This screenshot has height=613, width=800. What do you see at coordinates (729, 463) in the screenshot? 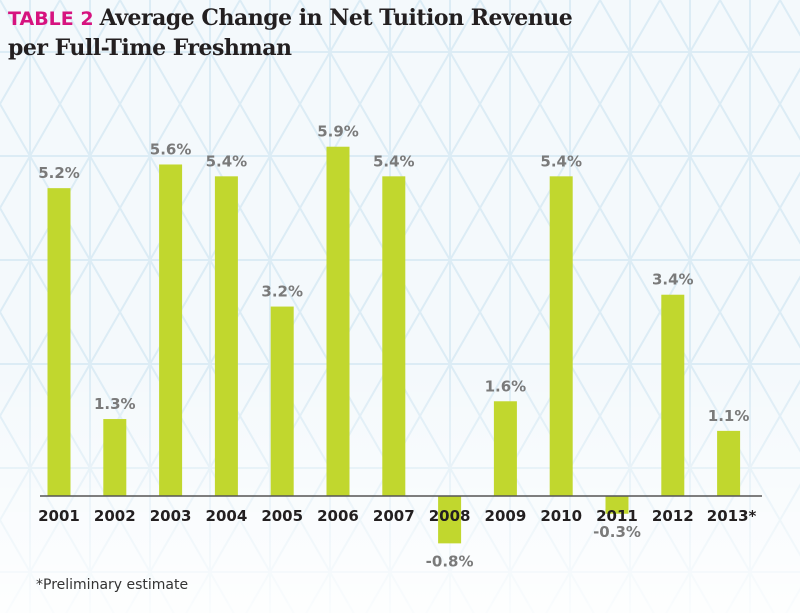
I see `bar-2013*` at bounding box center [729, 463].